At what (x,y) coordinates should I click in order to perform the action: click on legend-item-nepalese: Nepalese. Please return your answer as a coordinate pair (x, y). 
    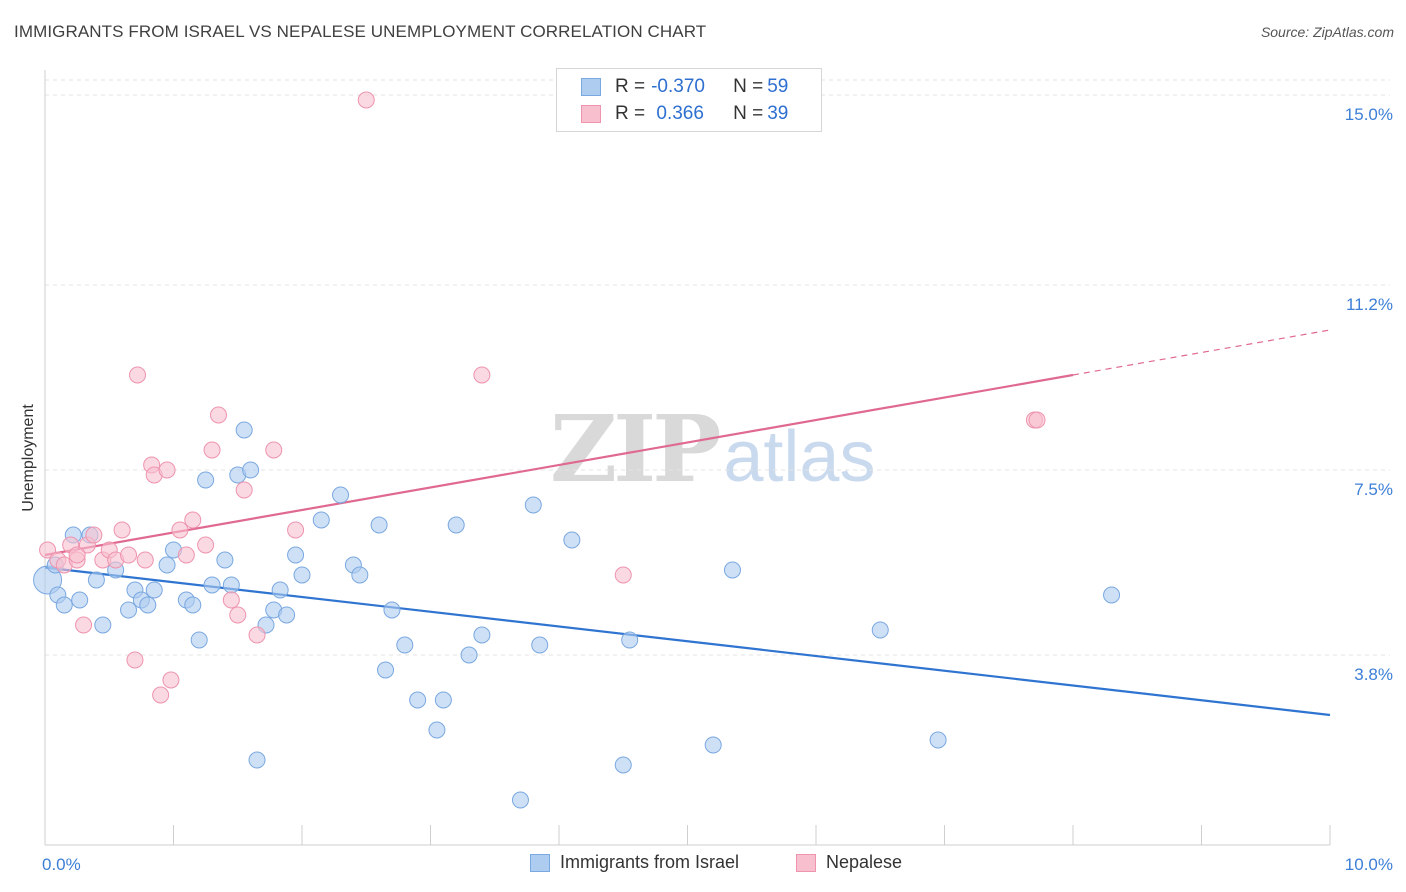
    Looking at the image, I should click on (849, 862).